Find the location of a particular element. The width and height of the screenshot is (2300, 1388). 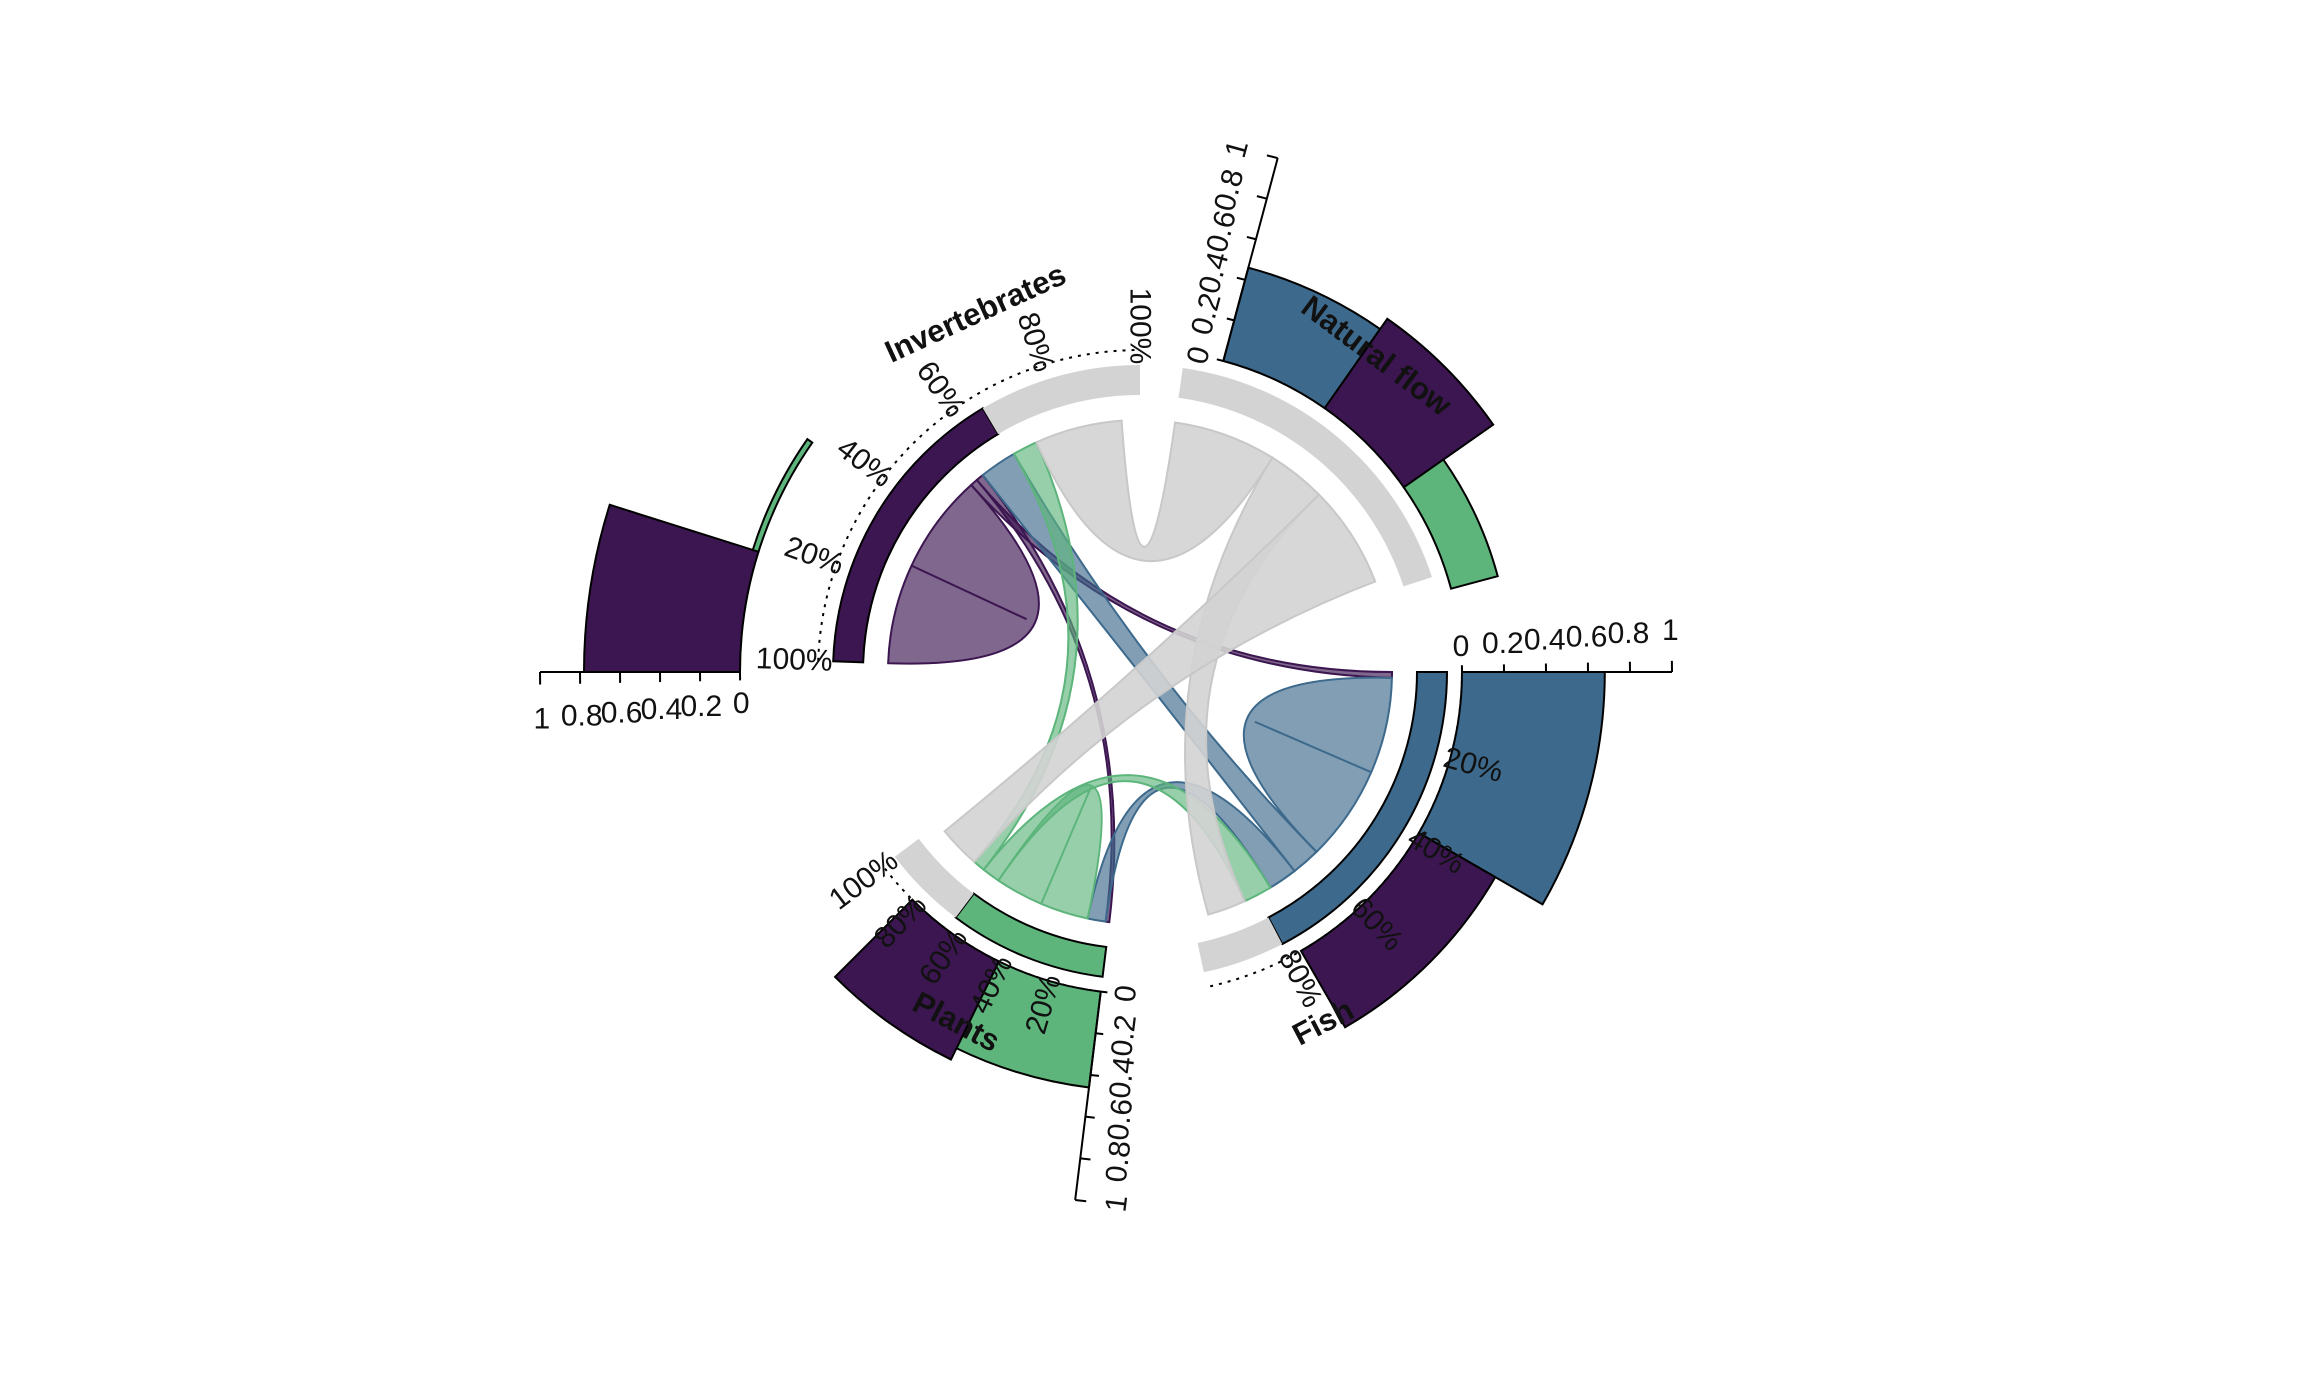

fish-bar-fish is located at coordinates (1511, 788).